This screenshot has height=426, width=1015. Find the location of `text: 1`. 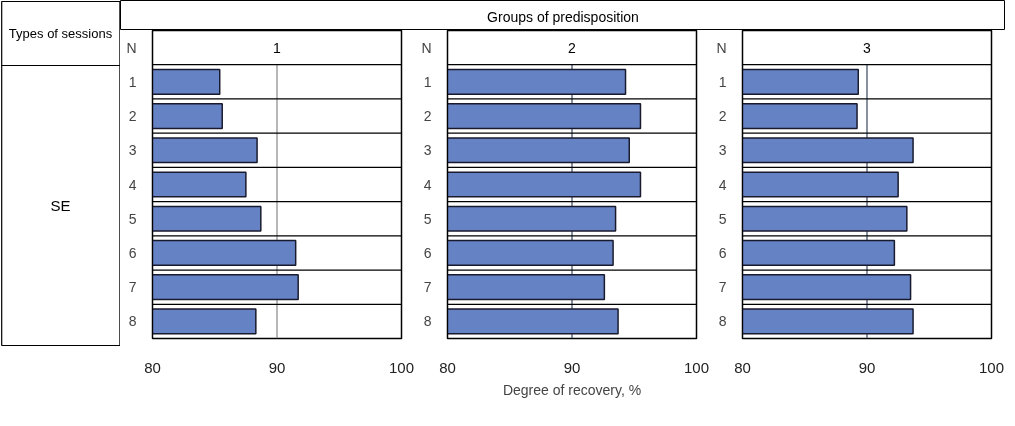

text: 1 is located at coordinates (277, 47).